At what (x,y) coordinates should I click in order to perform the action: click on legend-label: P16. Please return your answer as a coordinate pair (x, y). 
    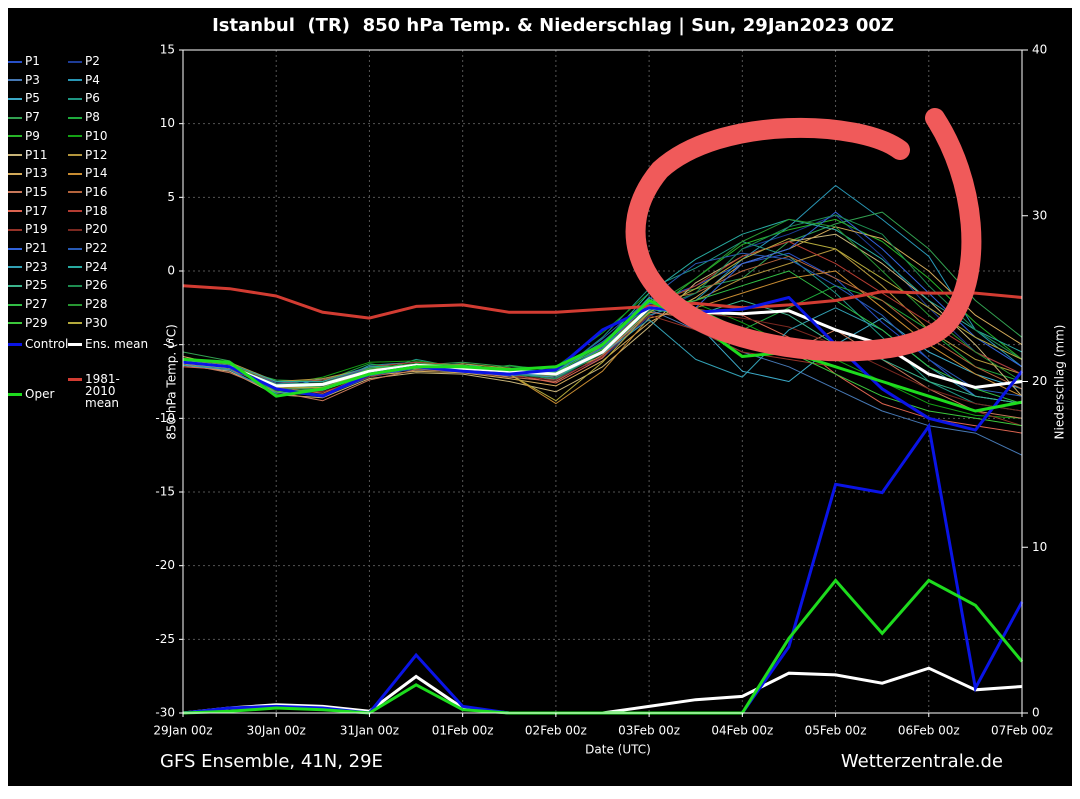
    Looking at the image, I should click on (96, 191).